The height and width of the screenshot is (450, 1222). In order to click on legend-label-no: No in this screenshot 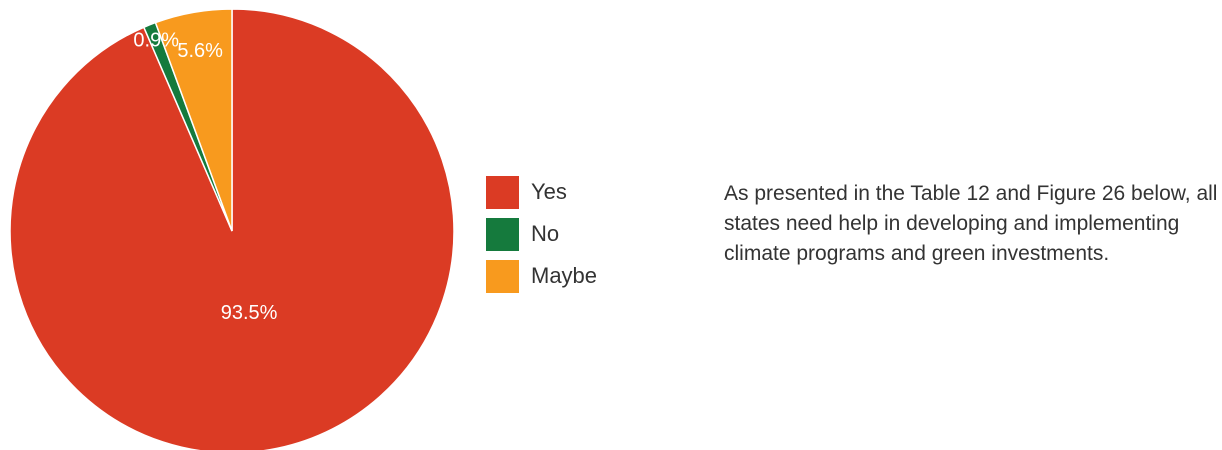, I will do `click(545, 233)`.